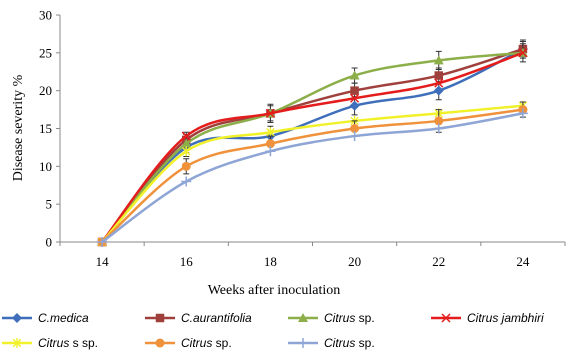 The width and height of the screenshot is (574, 356). Describe the element at coordinates (274, 290) in the screenshot. I see `x-axis-title: Weeks after inoculation` at that location.